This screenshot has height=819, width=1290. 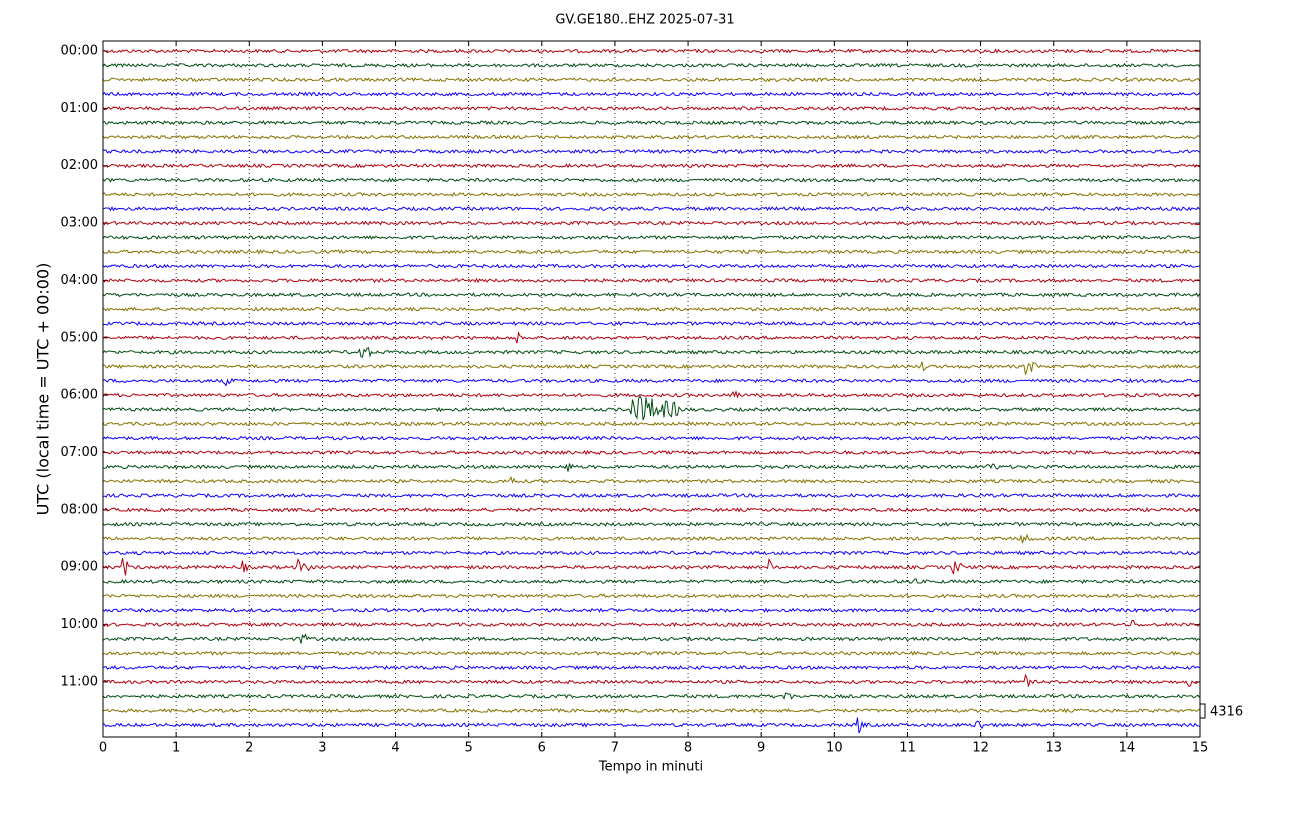 What do you see at coordinates (79, 509) in the screenshot?
I see `y-tick-label: 08:00` at bounding box center [79, 509].